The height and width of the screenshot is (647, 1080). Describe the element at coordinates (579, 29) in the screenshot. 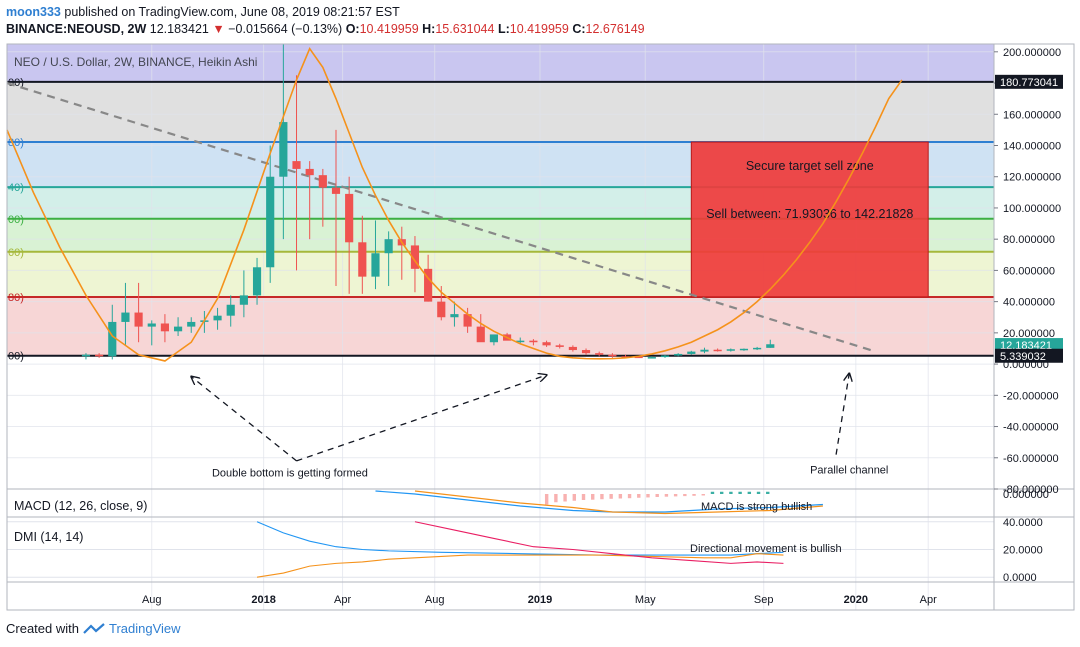

I see `close-label: C:` at that location.